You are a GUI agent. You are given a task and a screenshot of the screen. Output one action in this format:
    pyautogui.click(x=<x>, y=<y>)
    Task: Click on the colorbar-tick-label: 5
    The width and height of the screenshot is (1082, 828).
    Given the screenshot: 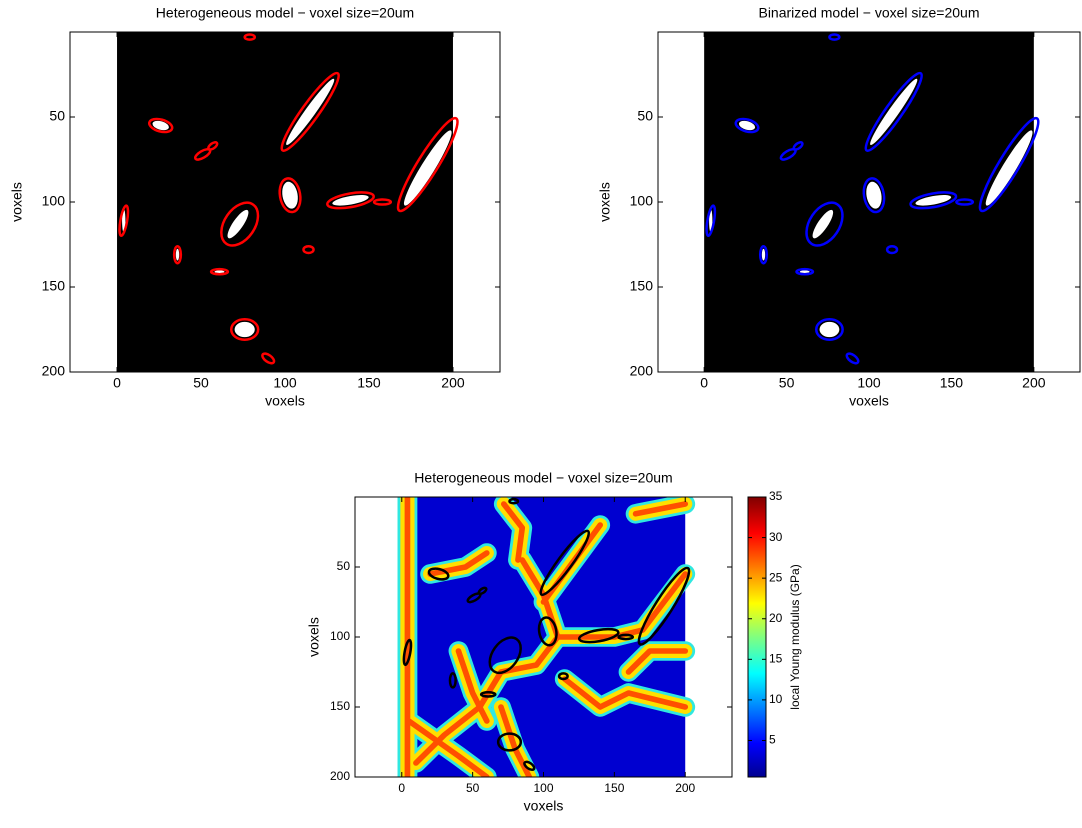 What is the action you would take?
    pyautogui.click(x=772, y=740)
    